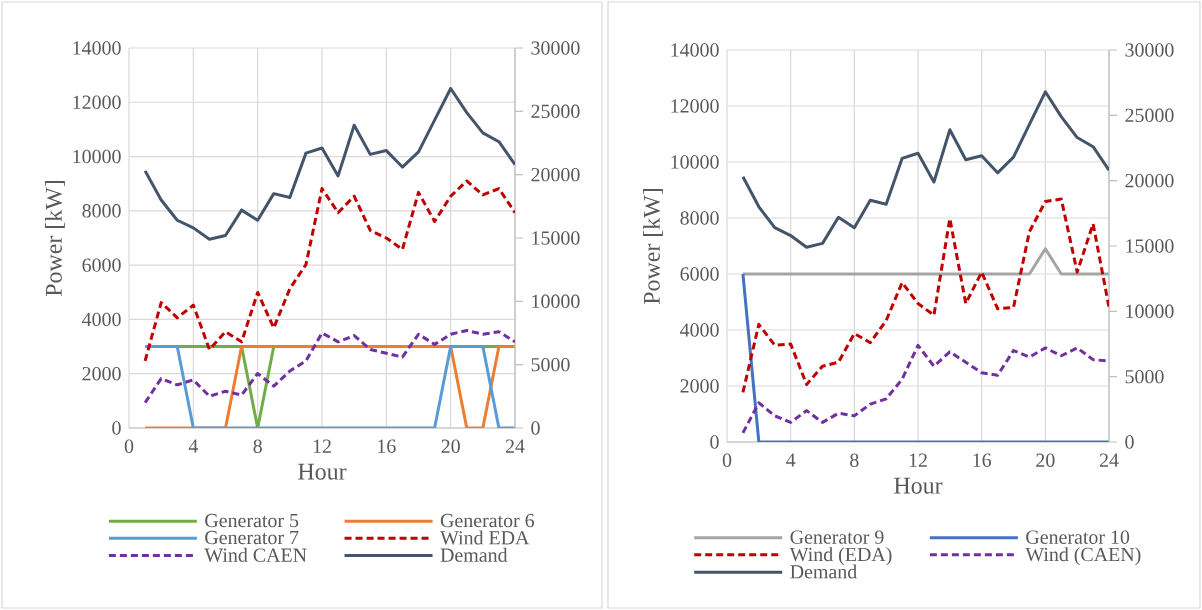 The image size is (1202, 610). What do you see at coordinates (487, 520) in the screenshot?
I see `legend-label: Generator 6` at bounding box center [487, 520].